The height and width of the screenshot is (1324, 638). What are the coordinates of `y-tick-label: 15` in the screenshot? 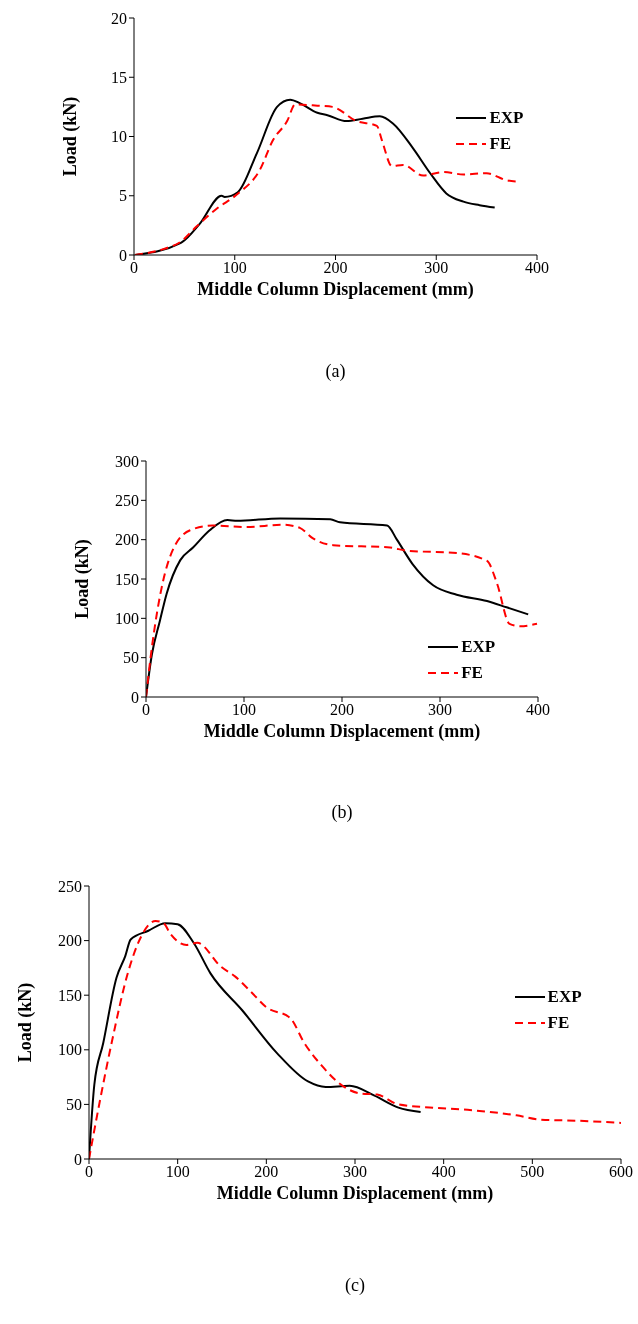 It's located at (119, 77).